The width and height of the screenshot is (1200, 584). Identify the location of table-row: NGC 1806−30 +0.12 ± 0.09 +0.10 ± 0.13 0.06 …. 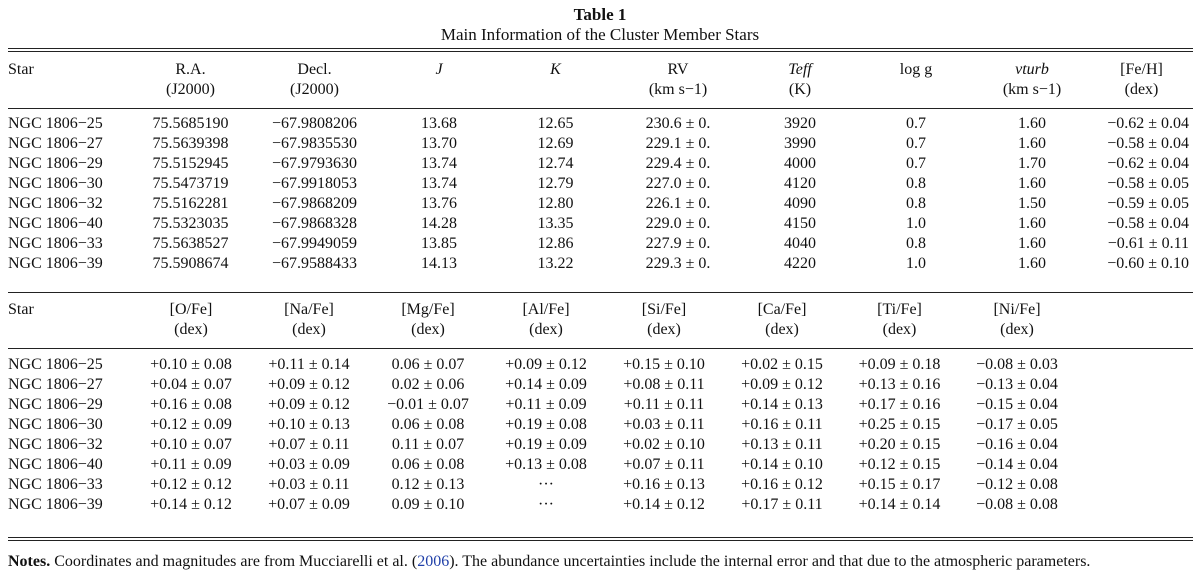
(542, 425).